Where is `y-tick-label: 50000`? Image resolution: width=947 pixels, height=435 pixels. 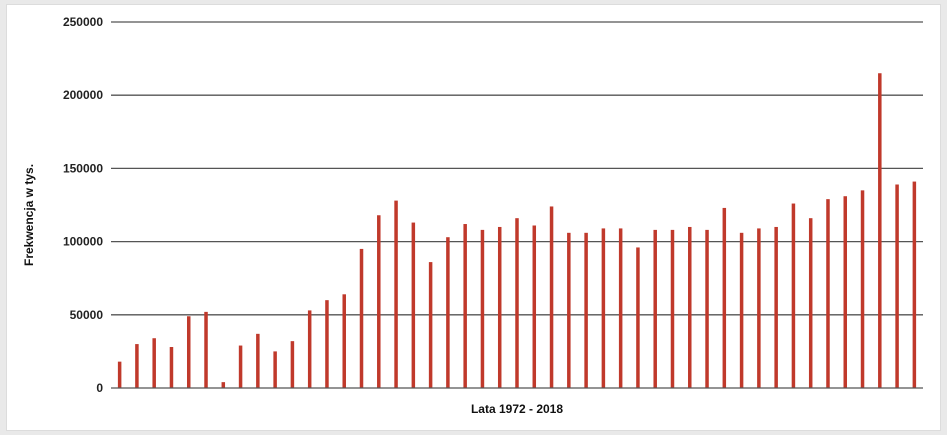
y-tick-label: 50000 is located at coordinates (87, 315).